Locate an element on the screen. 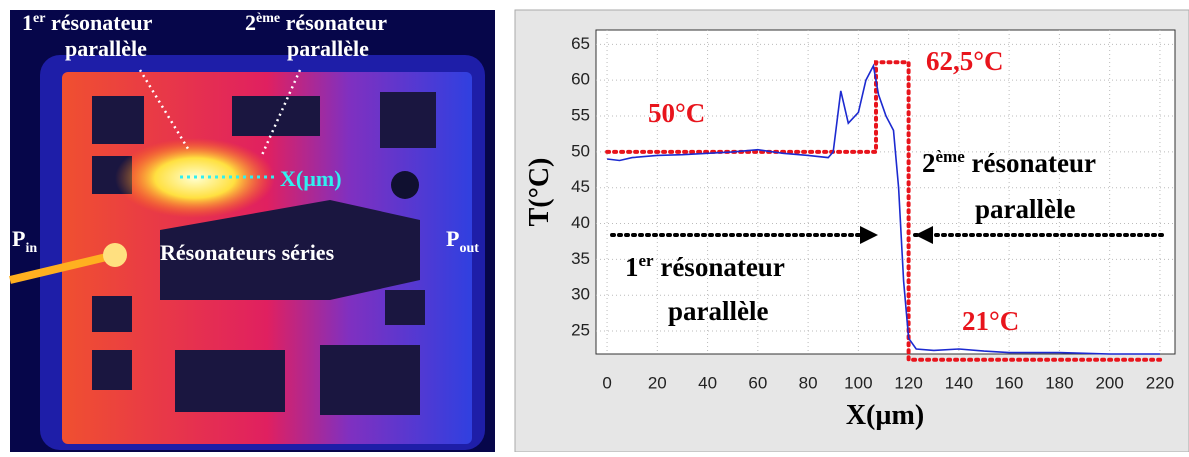 This screenshot has width=1189, height=457. y-tick-label: 65 is located at coordinates (580, 43).